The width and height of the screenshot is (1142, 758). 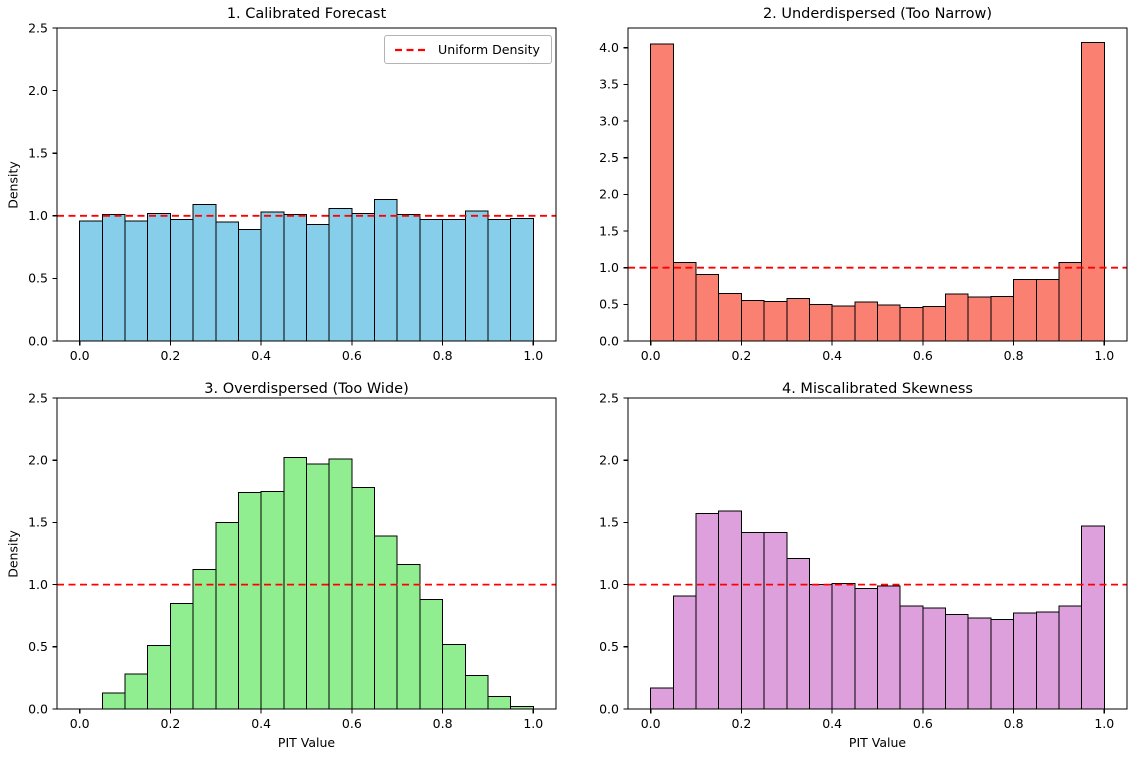 What do you see at coordinates (412, 49) in the screenshot?
I see `dashed-line-icon` at bounding box center [412, 49].